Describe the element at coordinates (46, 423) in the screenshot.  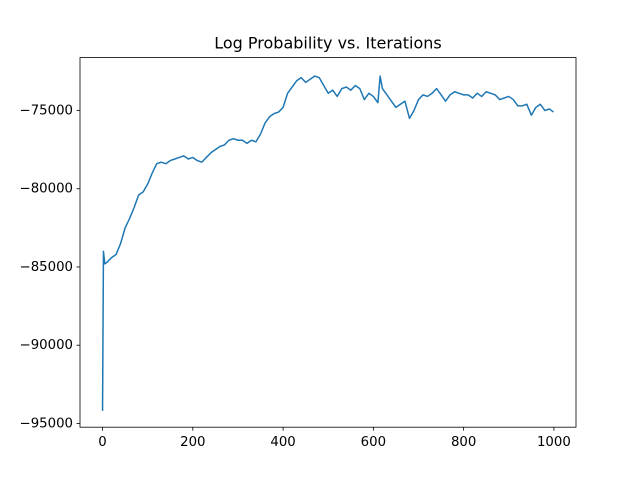
I see `y-tick-label: −95000` at that location.